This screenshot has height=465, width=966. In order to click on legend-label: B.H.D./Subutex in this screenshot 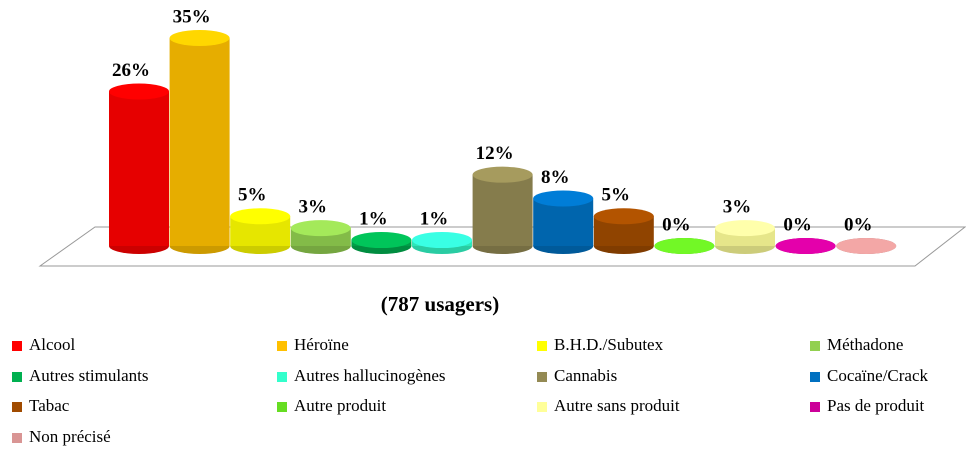, I will do `click(609, 344)`.